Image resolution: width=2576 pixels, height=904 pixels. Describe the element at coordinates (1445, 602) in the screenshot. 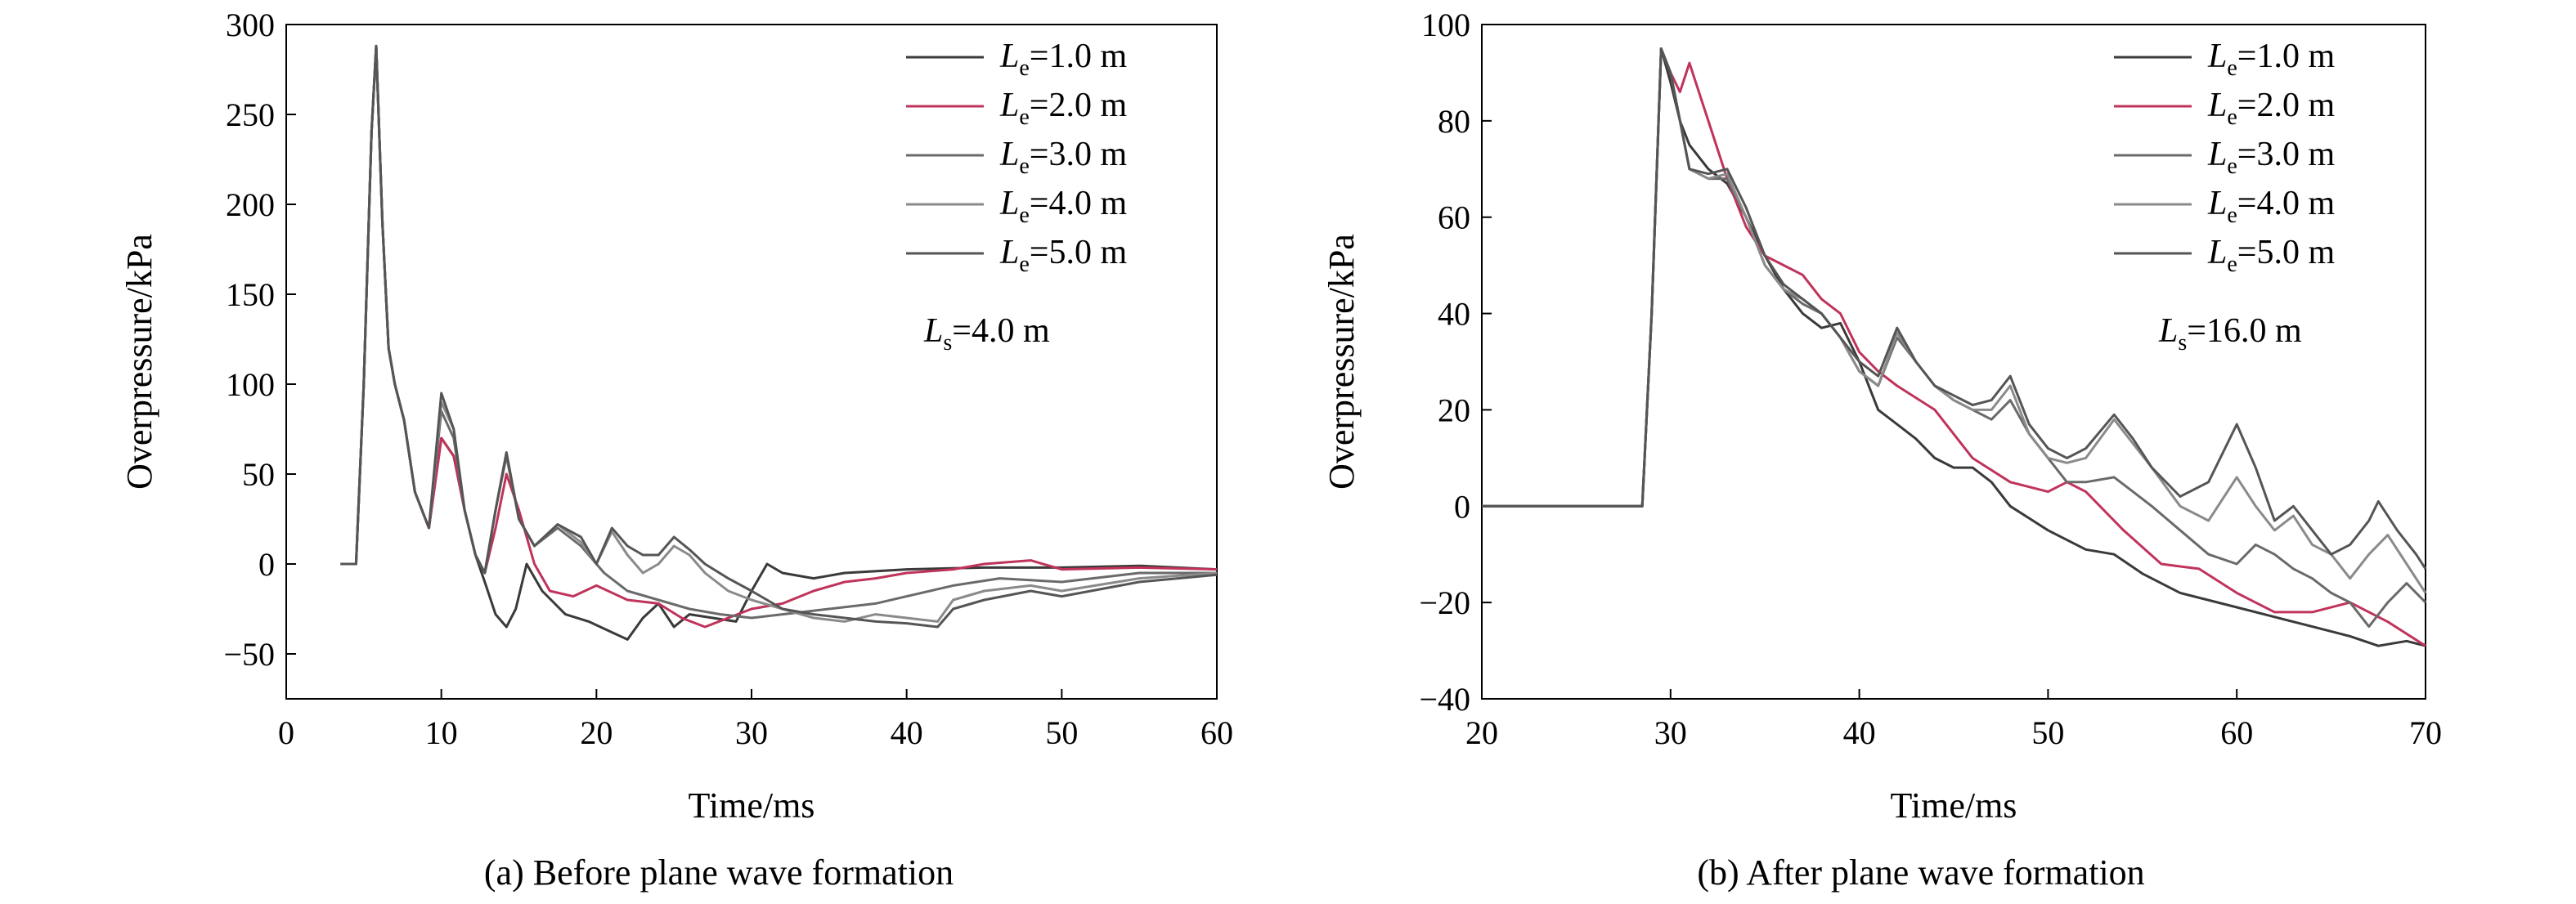

I see `y-tick-label: −20` at that location.